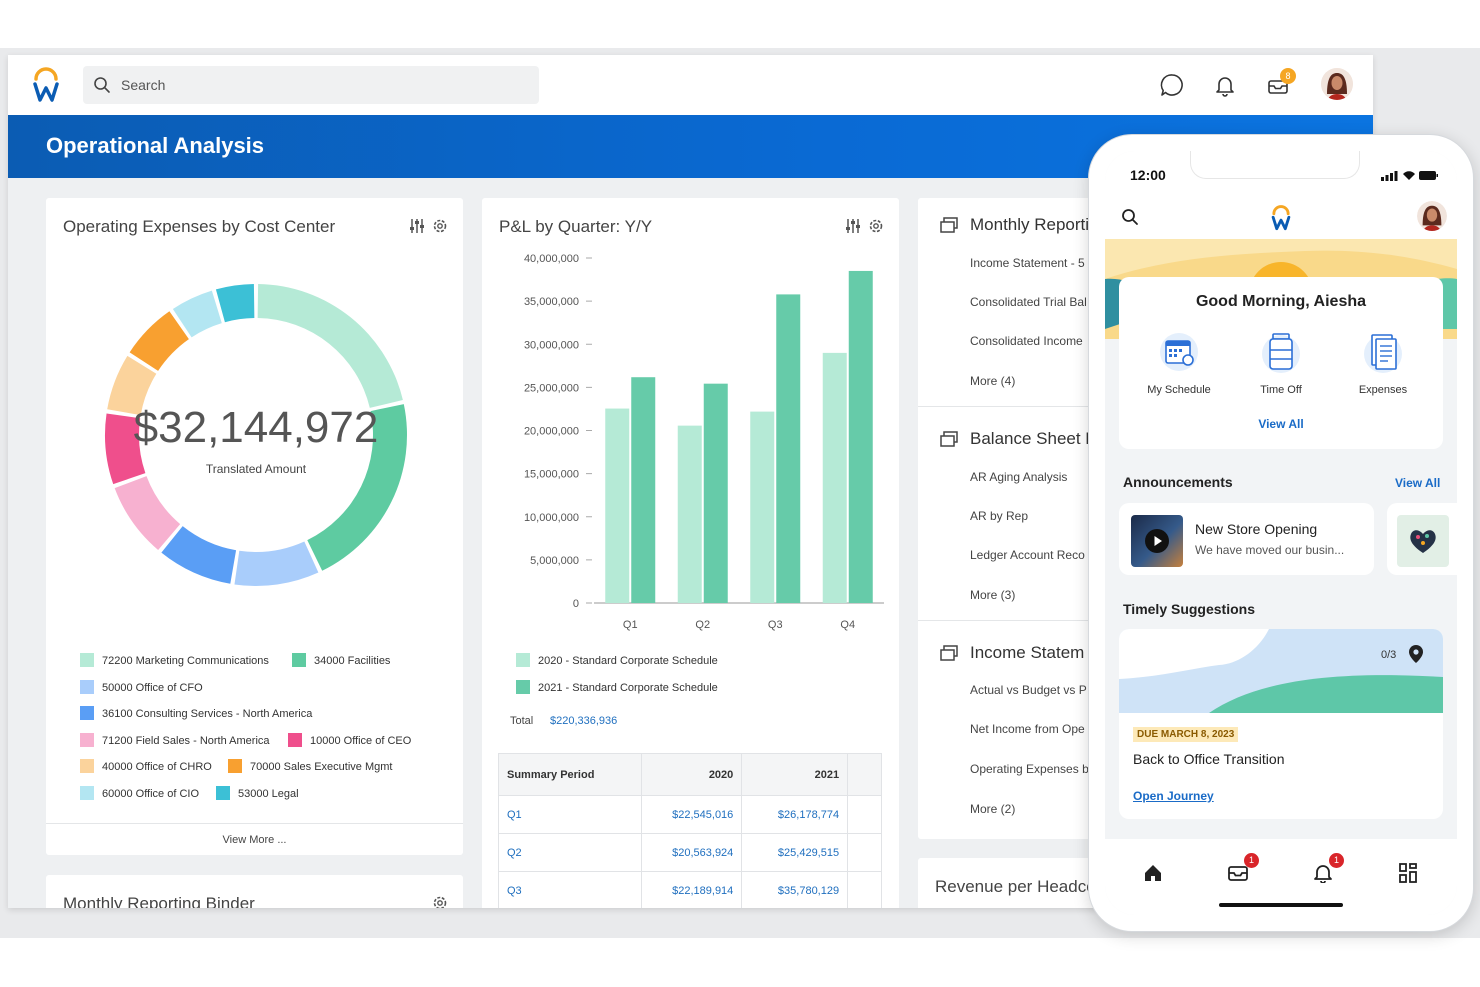 The width and height of the screenshot is (1480, 987). Describe the element at coordinates (1026, 341) in the screenshot. I see `report-link: Consolidated Income` at that location.